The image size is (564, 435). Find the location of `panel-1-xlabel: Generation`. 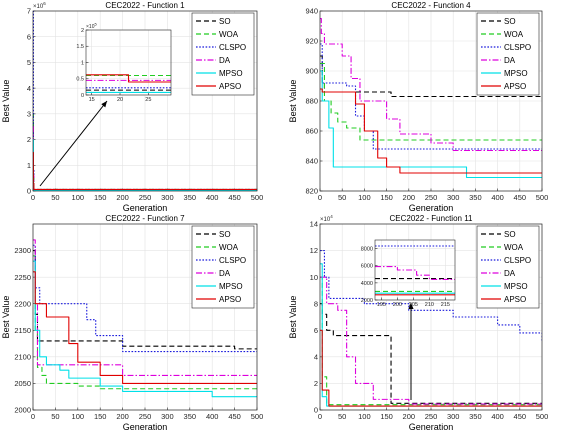

panel-1-xlabel: Generation is located at coordinates (145, 208).